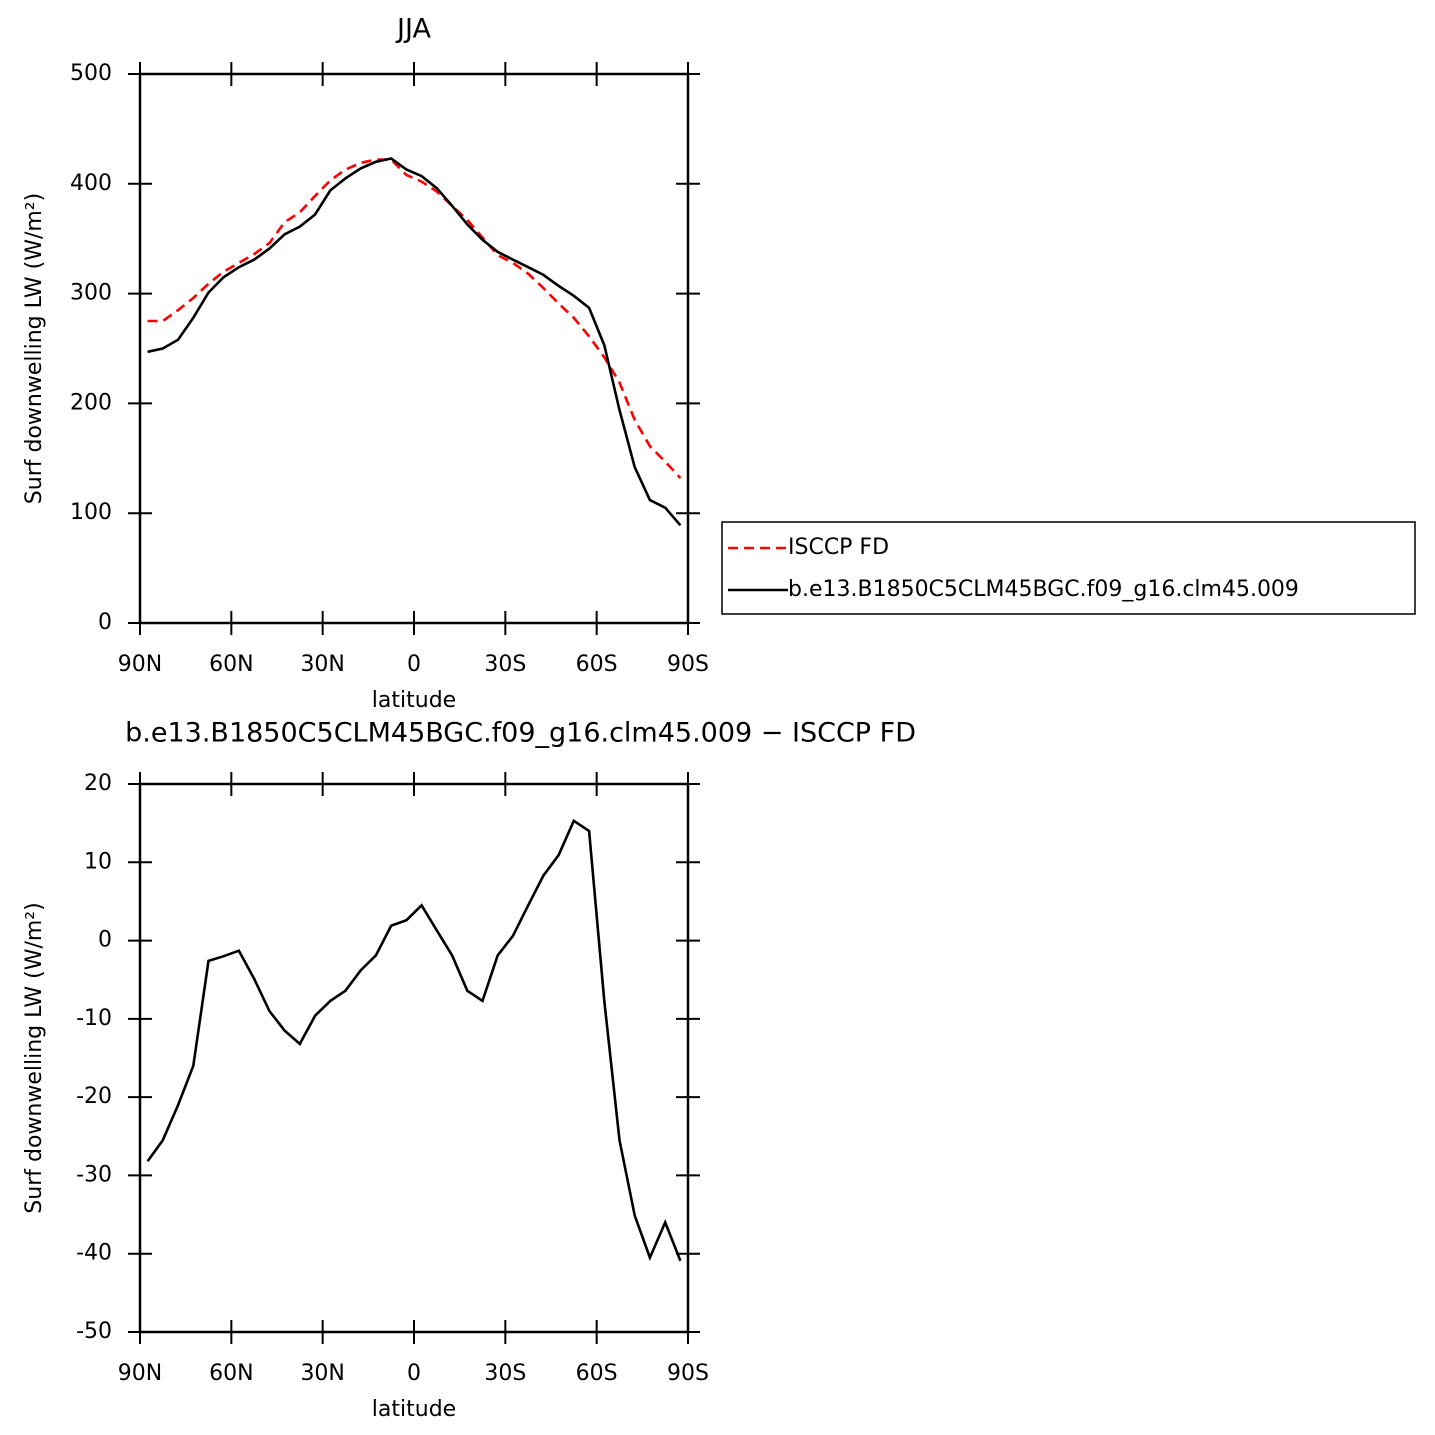  Describe the element at coordinates (1068, 568) in the screenshot. I see `legend-box` at that location.